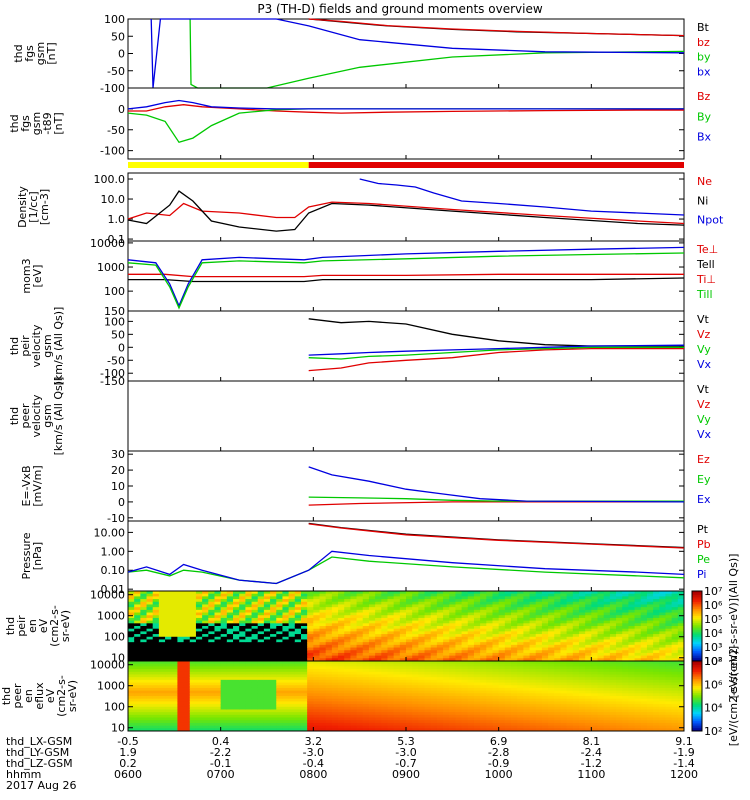 This screenshot has width=750, height=800. I want to click on y-tick-label: -150, so click(112, 381).